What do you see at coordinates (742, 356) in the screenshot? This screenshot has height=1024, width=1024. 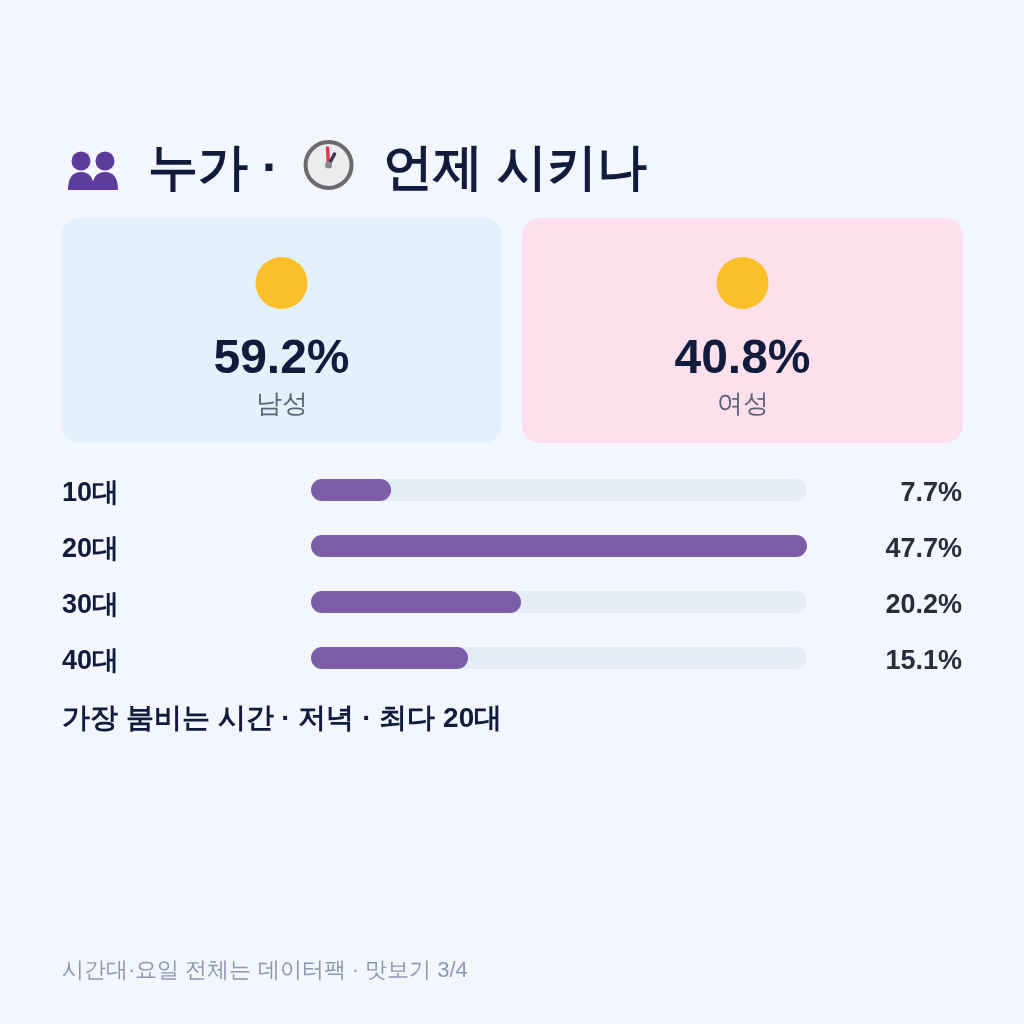 I see `data-label: 40.8%` at bounding box center [742, 356].